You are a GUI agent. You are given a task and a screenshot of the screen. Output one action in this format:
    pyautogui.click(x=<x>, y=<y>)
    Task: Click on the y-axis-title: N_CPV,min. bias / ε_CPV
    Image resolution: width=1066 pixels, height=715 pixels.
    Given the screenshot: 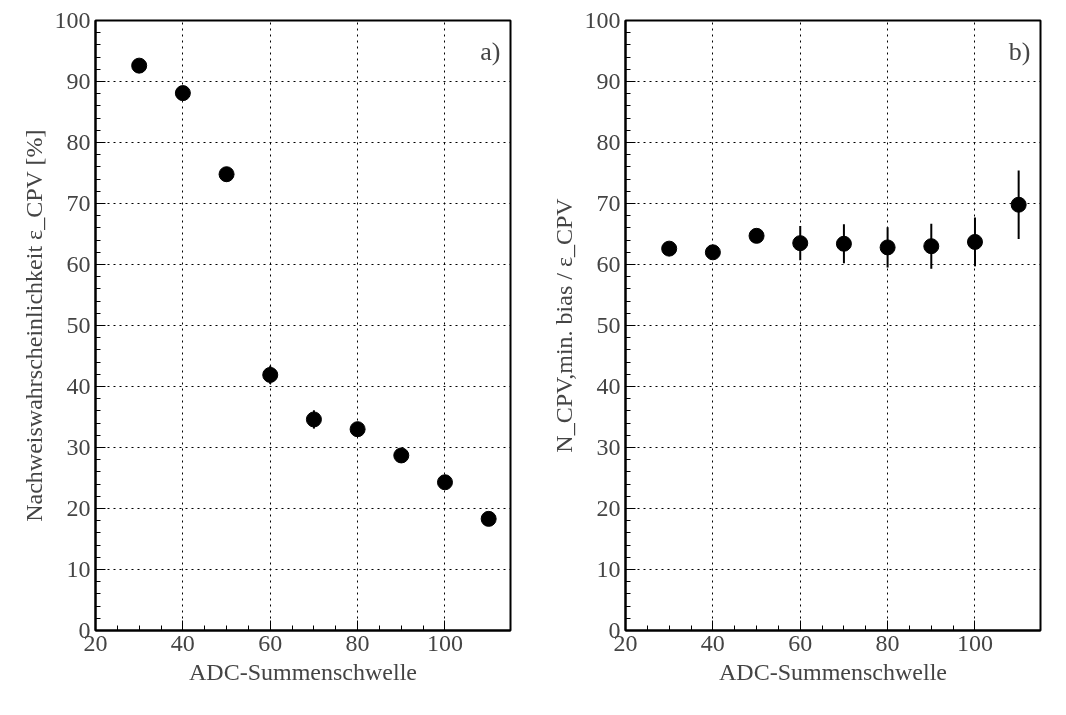 What is the action you would take?
    pyautogui.click(x=563, y=325)
    